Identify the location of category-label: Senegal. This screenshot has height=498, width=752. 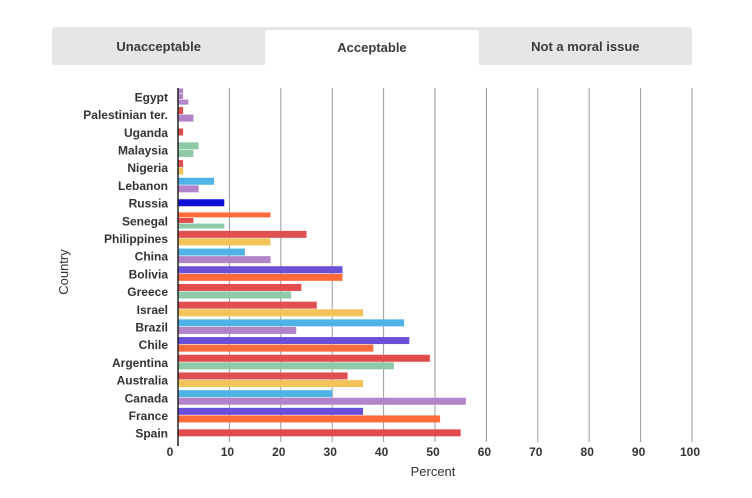
(145, 221).